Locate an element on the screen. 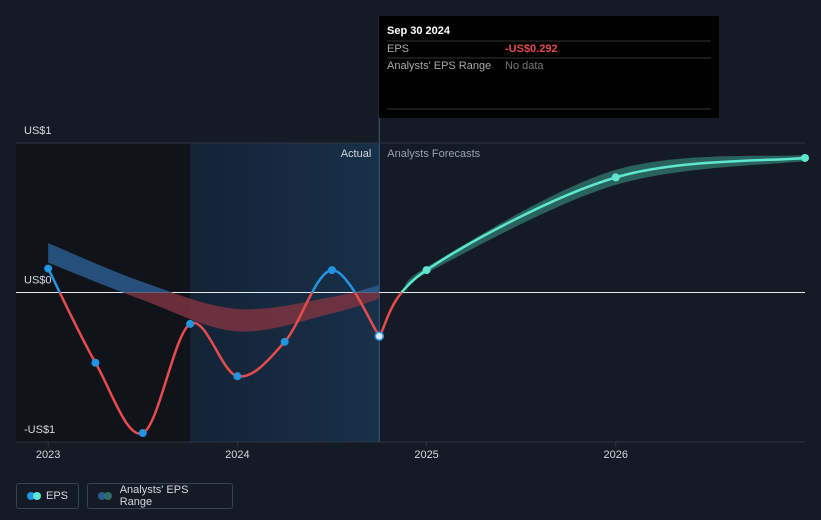 The width and height of the screenshot is (821, 520). actual-label: Actual is located at coordinates (356, 154).